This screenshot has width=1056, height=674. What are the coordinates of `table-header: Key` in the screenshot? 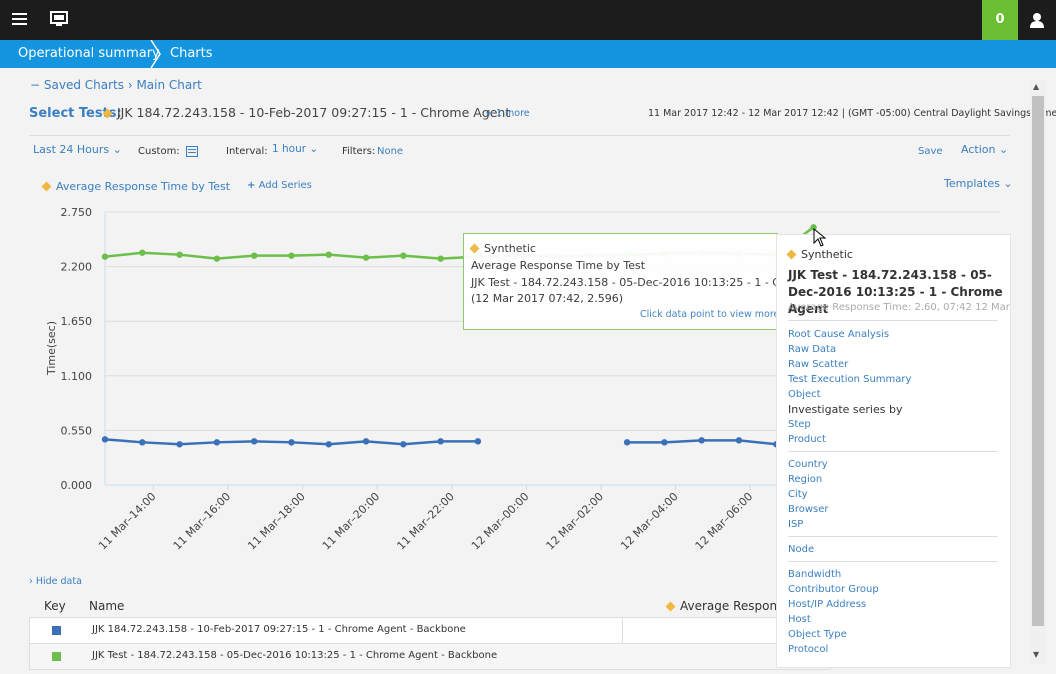 It's located at (55, 606).